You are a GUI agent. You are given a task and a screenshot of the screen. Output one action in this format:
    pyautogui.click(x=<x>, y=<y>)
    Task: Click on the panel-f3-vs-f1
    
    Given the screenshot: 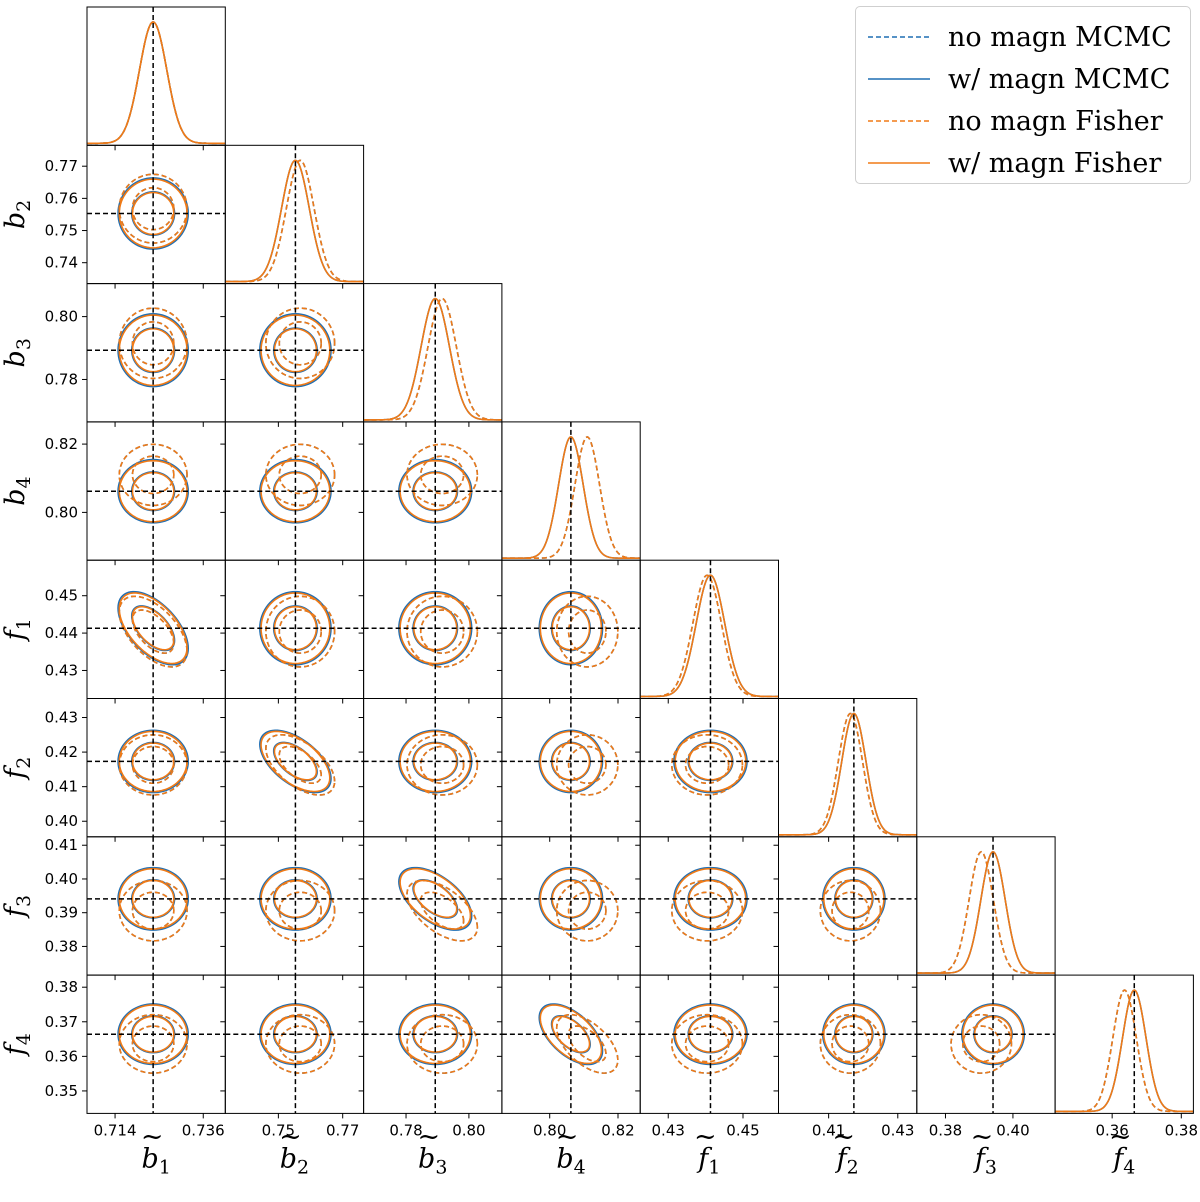 What is the action you would take?
    pyautogui.click(x=709, y=906)
    